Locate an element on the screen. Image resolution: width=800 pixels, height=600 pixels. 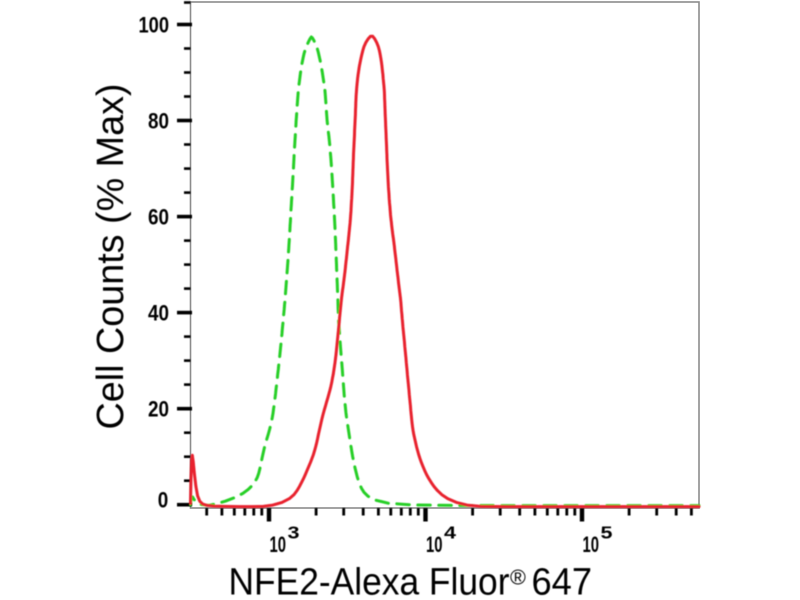
svg-text: 0 is located at coordinates (163, 499).